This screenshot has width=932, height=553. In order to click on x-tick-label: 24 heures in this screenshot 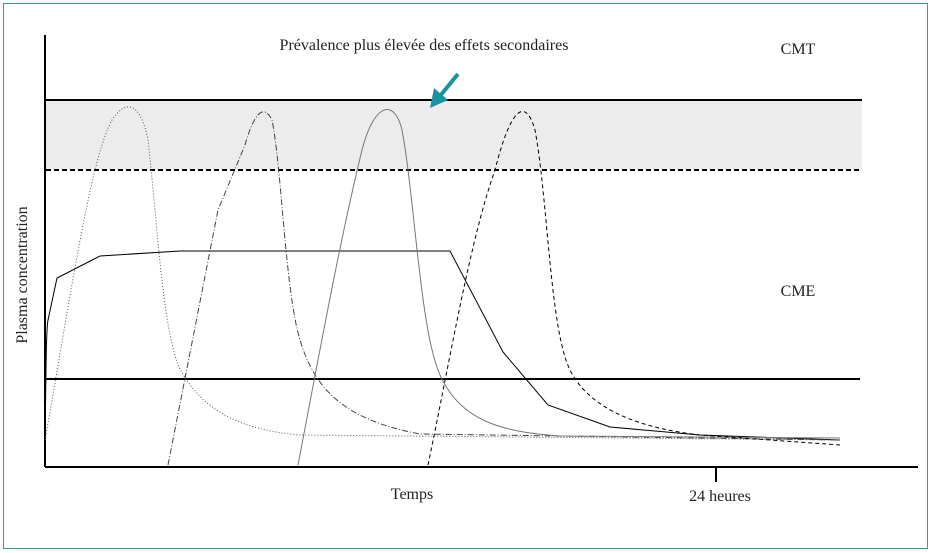, I will do `click(720, 496)`.